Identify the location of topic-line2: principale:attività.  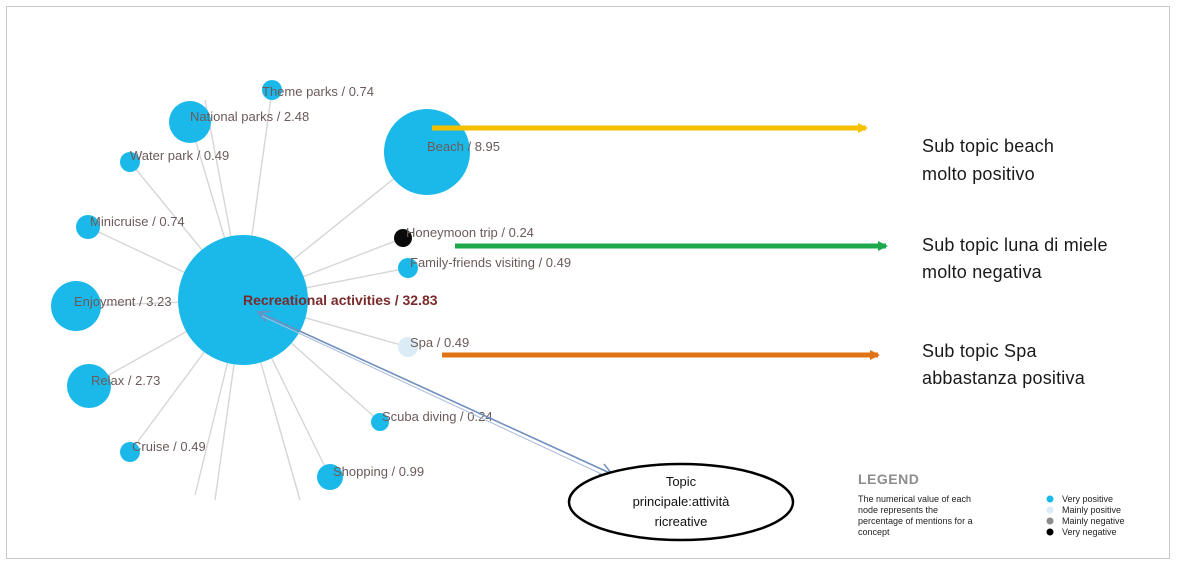
(682, 501).